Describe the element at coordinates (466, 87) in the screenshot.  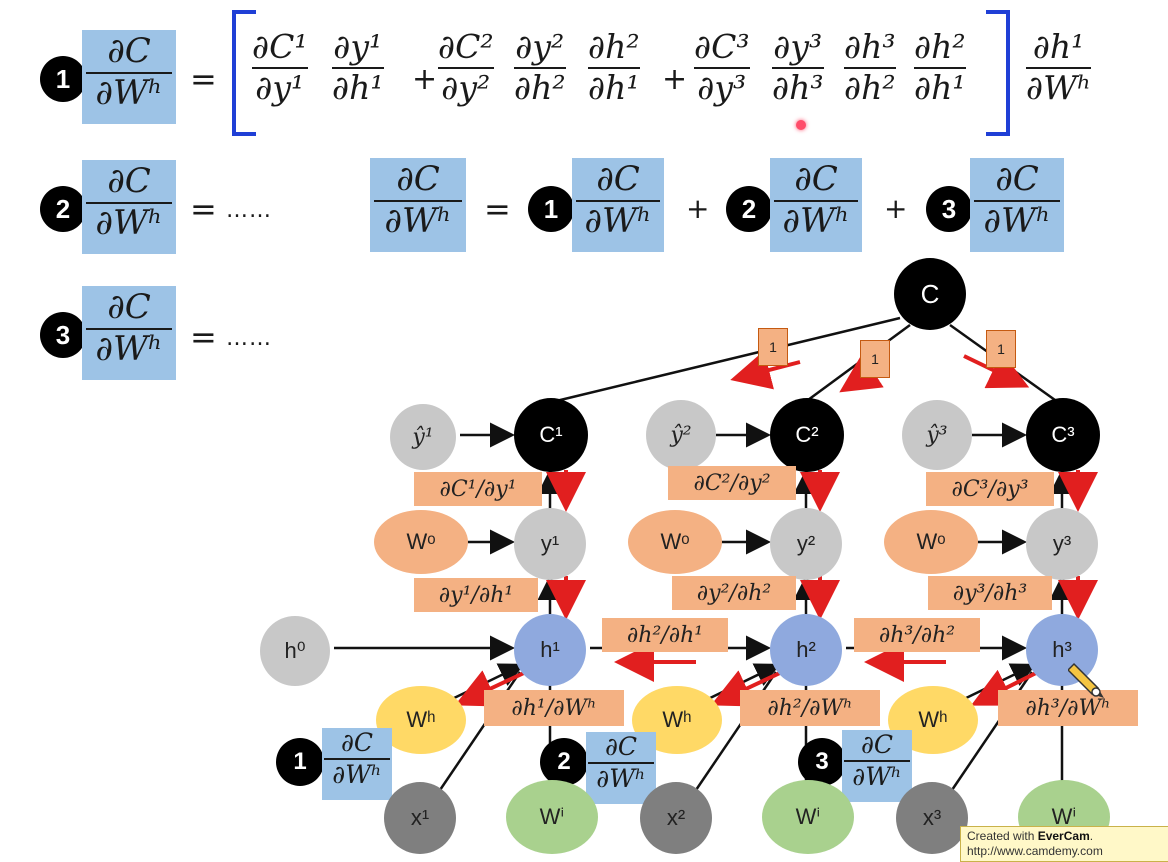
I see `fraction-denominator: ∂y²` at that location.